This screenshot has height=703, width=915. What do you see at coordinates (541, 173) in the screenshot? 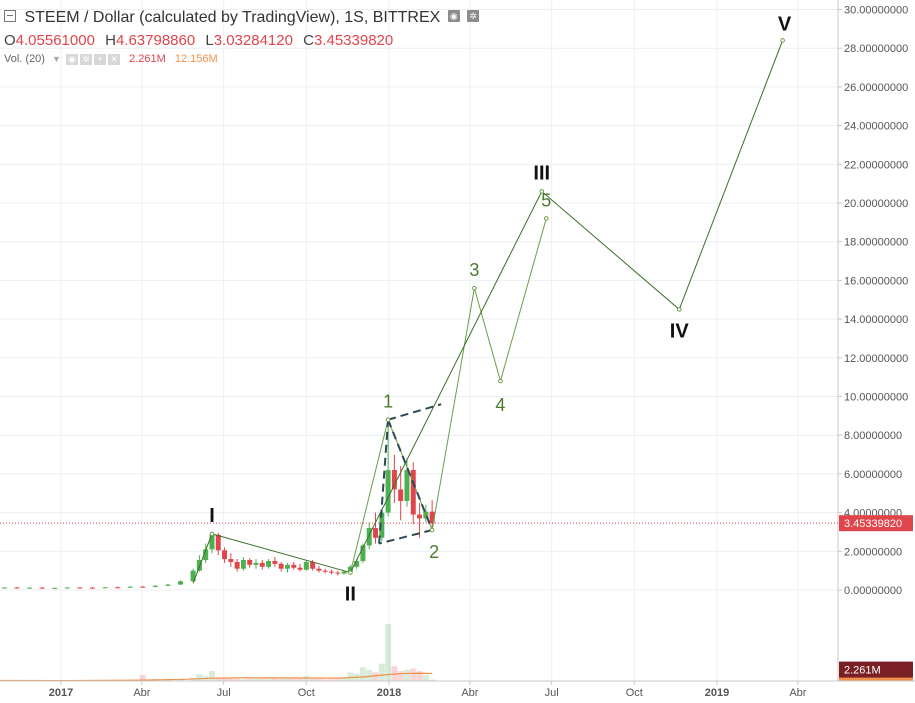
I see `wave-label-major: III` at bounding box center [541, 173].